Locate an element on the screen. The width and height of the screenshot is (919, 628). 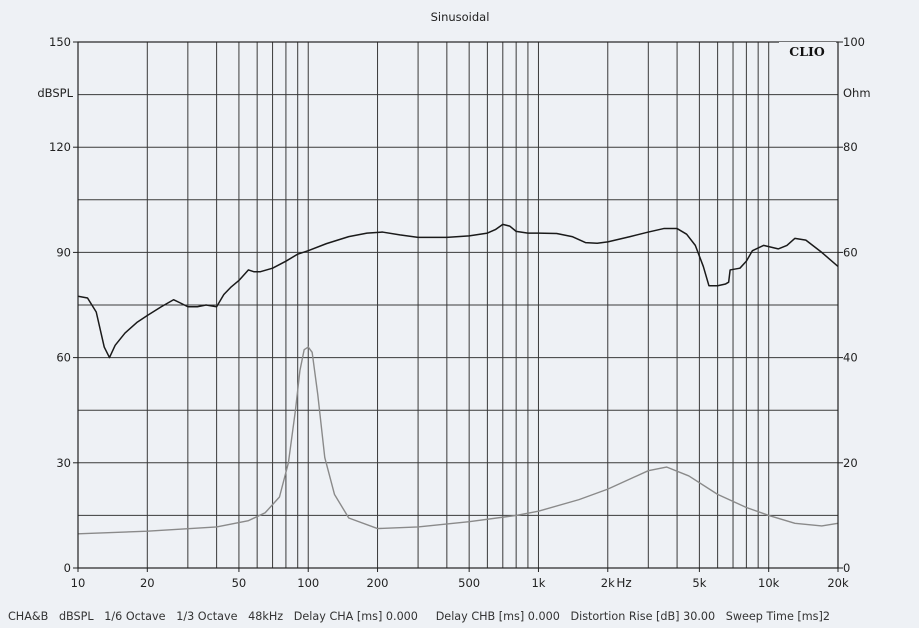
x-tick-label: 20k is located at coordinates (838, 583).